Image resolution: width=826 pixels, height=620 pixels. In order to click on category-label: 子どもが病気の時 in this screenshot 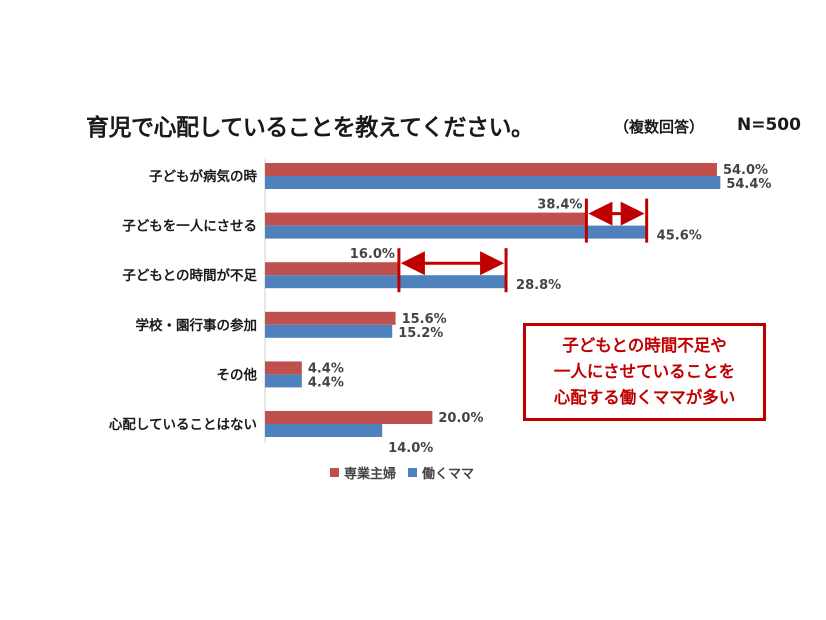, I will do `click(203, 176)`.